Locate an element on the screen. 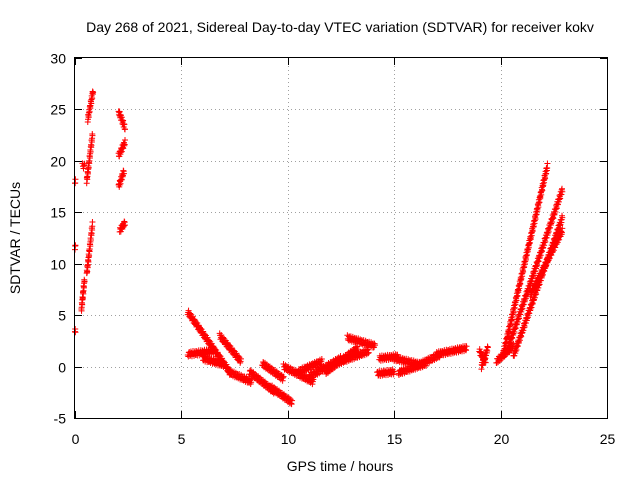 Image resolution: width=640 pixels, height=480 pixels. track-a4 is located at coordinates (83, 295).